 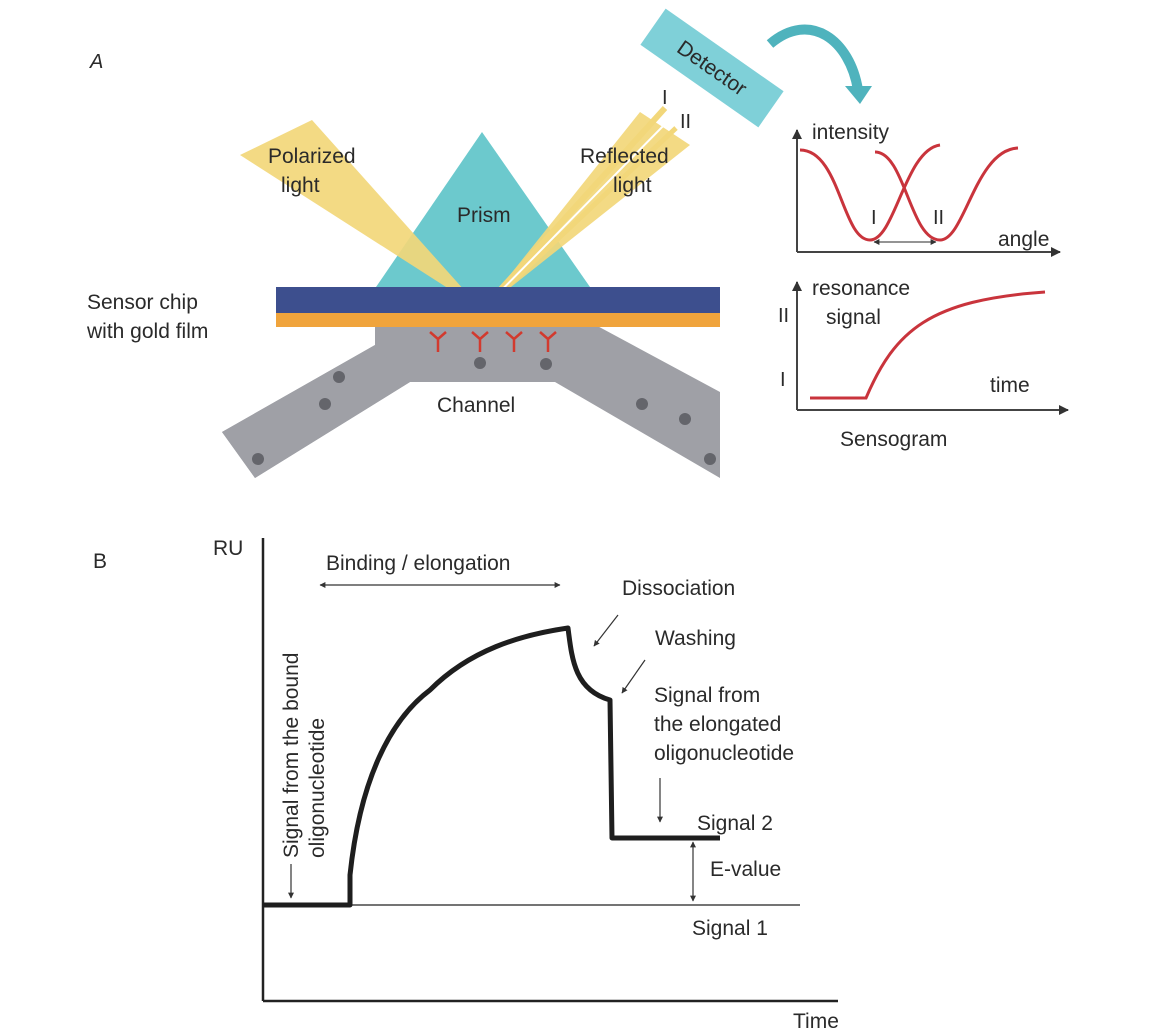 What do you see at coordinates (484, 215) in the screenshot?
I see `prism-label: Prism` at bounding box center [484, 215].